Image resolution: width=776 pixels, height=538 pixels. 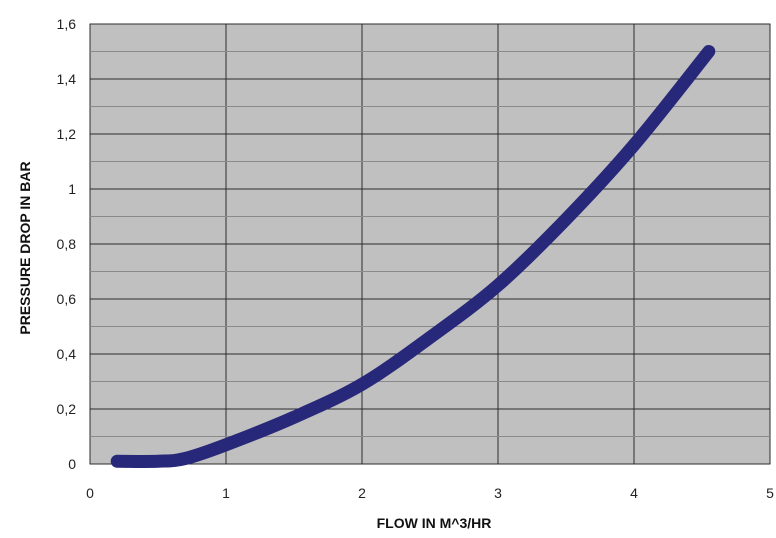 I want to click on x-tick-label: 1, so click(x=226, y=493).